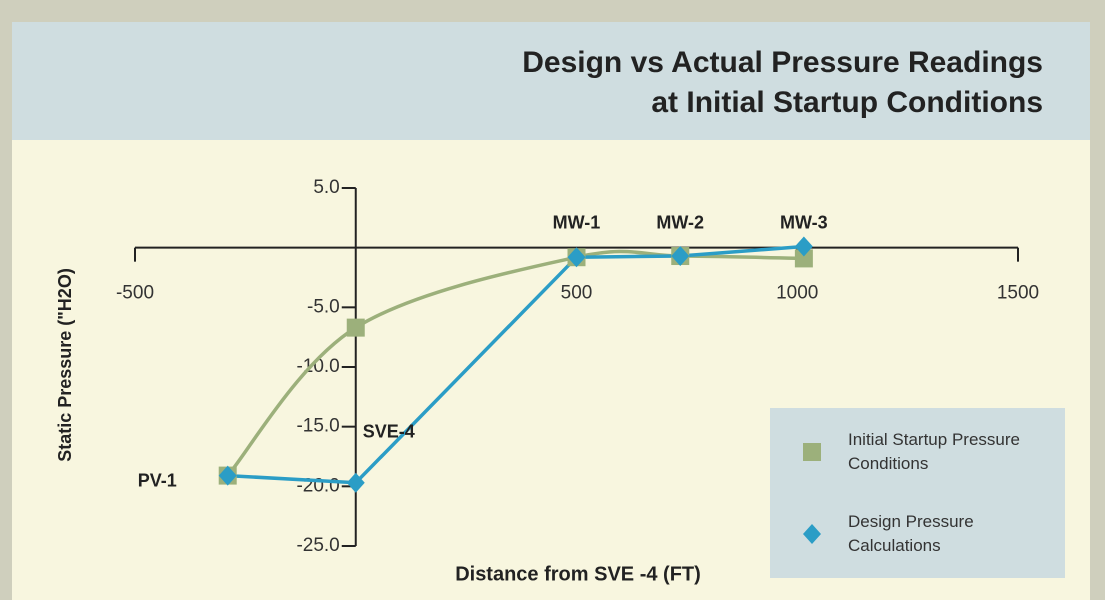 The height and width of the screenshot is (600, 1105). I want to click on legend-label: Design Pressure Calculations, so click(911, 533).